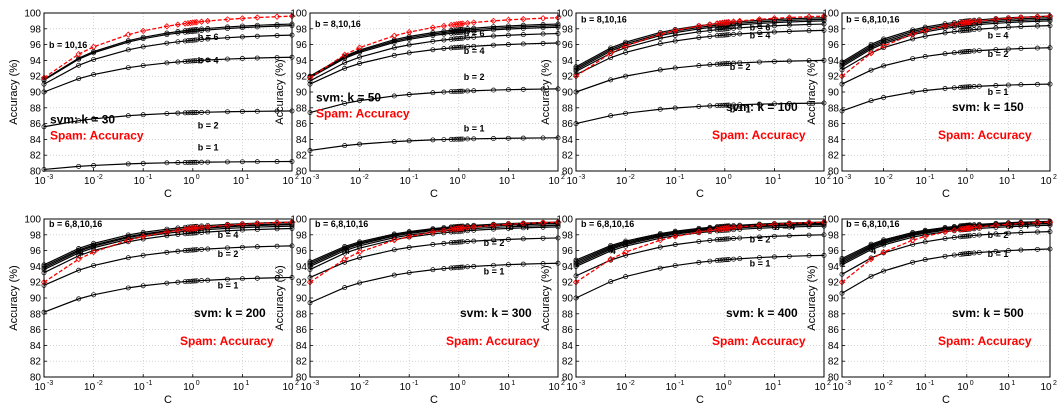 The image size is (1064, 413). I want to click on svm-k-label: svm: k = 500, so click(988, 313).